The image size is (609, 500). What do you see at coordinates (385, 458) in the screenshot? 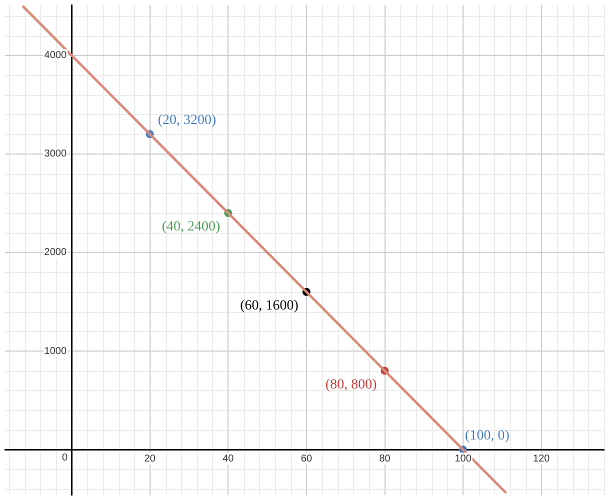
I see `x-tick-label: 80` at bounding box center [385, 458].